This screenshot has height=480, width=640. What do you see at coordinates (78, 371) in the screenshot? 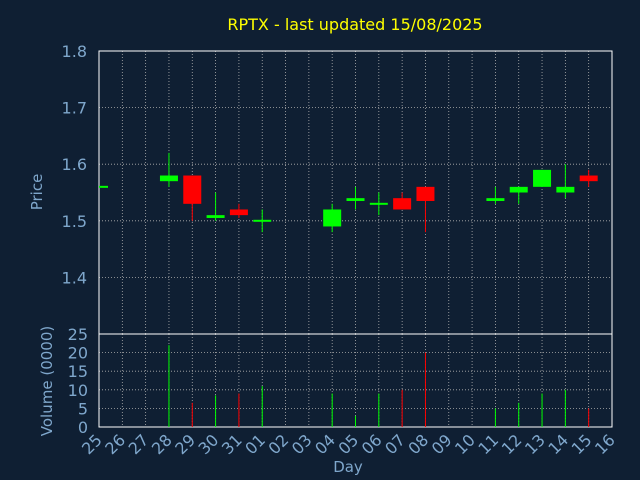
I see `volume-tick-label: 15` at bounding box center [78, 371].